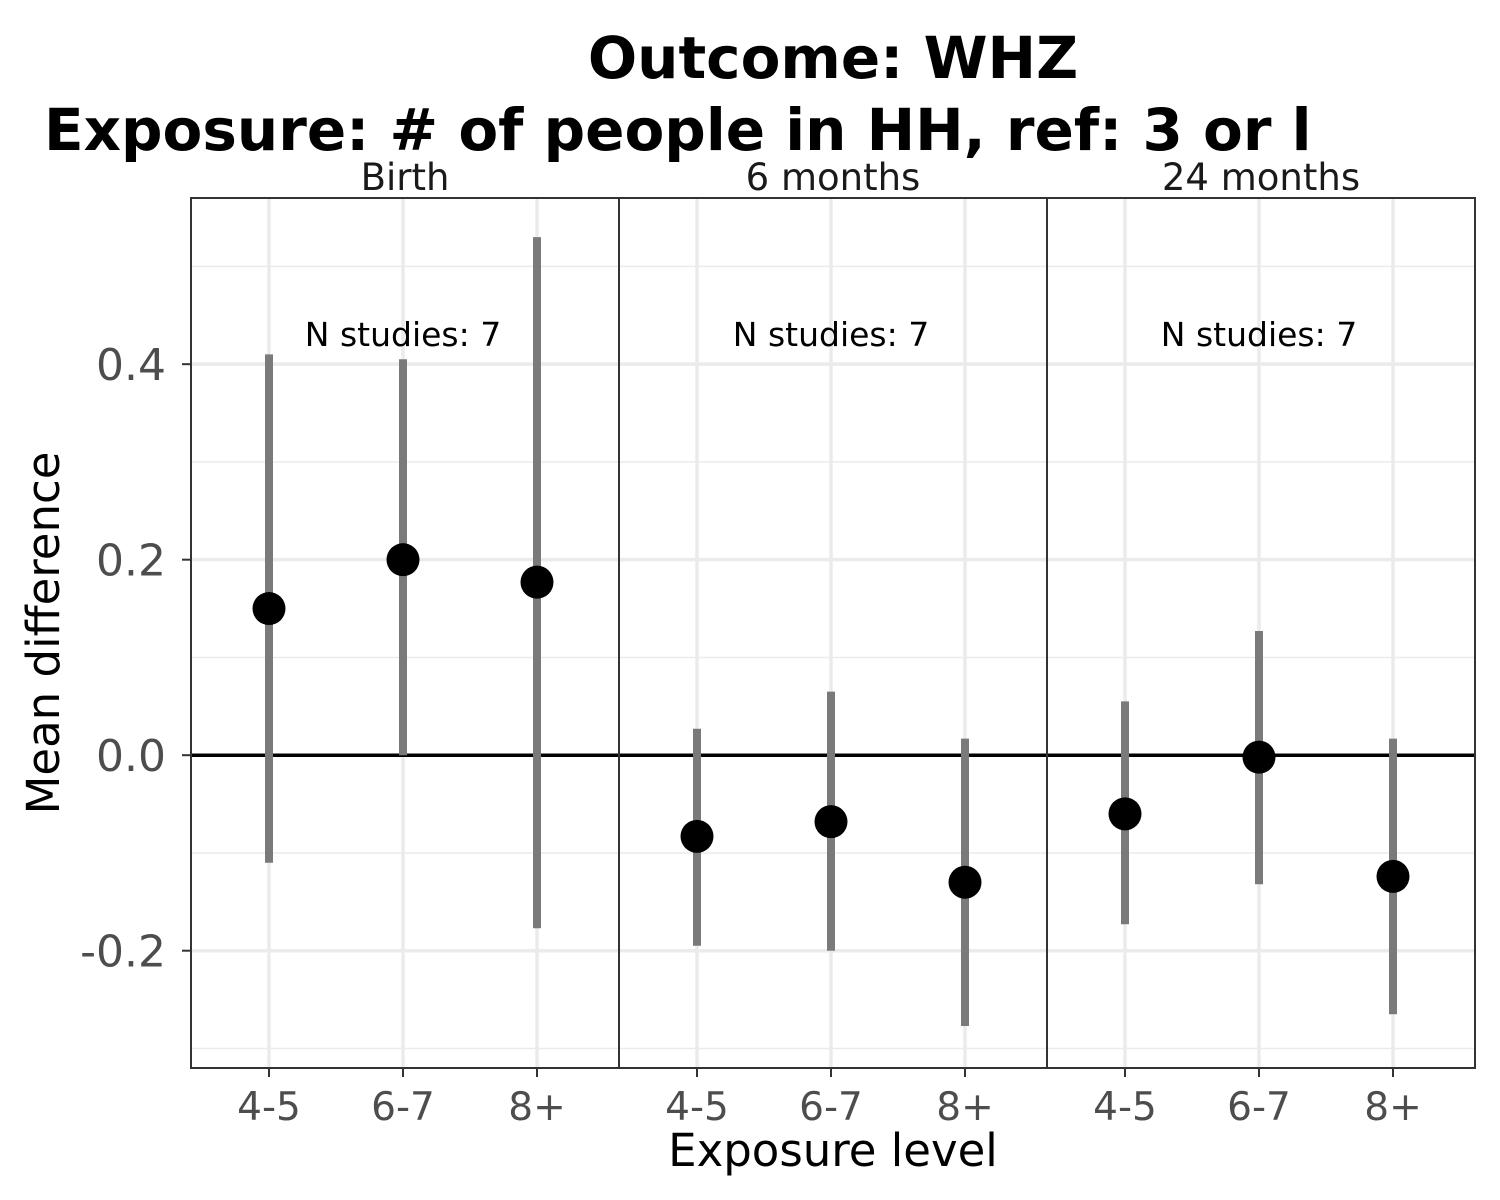 Image resolution: width=1500 pixels, height=1200 pixels. I want to click on y-tick-label: 0.0, so click(131, 756).